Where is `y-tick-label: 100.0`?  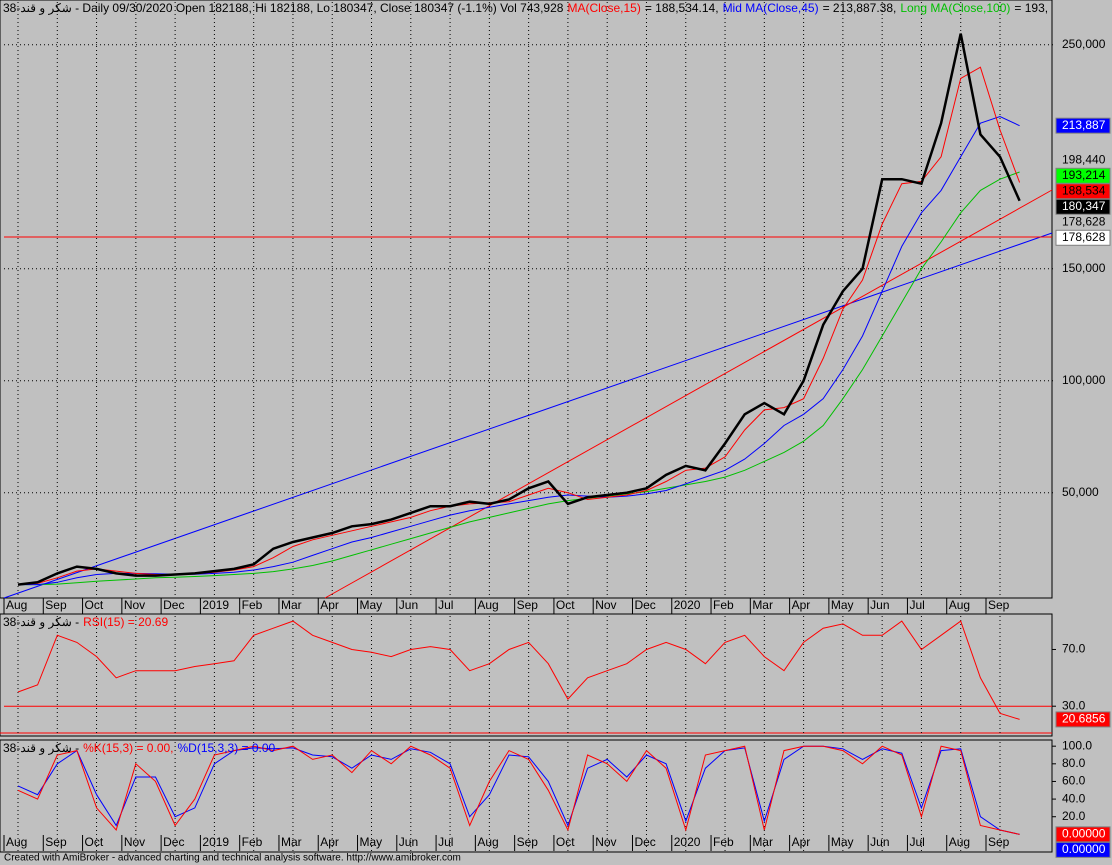 y-tick-label: 100.0 is located at coordinates (1077, 745).